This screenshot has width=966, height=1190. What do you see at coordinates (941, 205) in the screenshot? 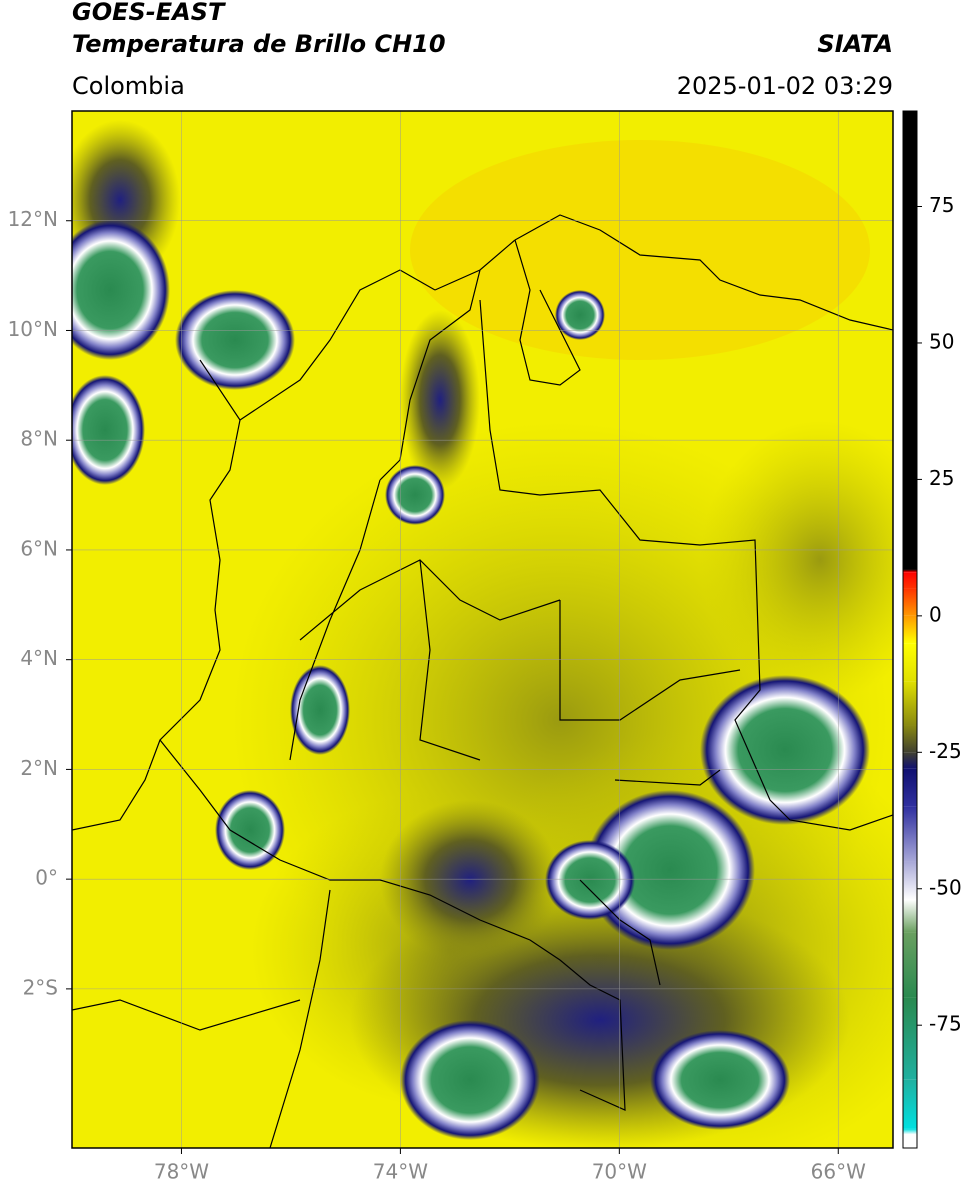
I see `colorbar-tick-label: 75` at bounding box center [941, 205].